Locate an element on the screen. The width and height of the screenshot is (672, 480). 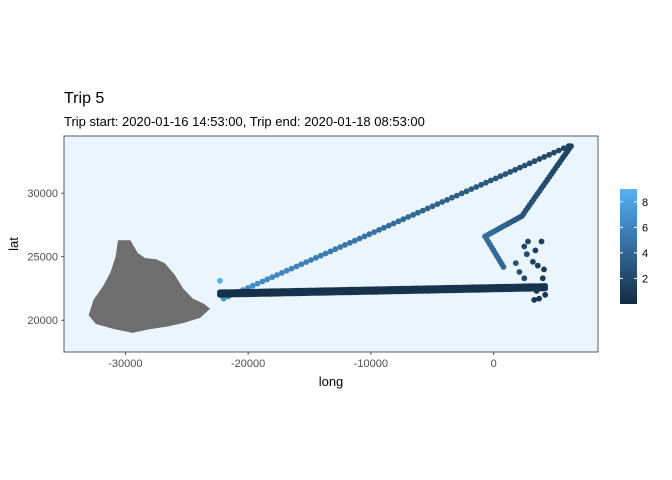
land-layer is located at coordinates (149, 286).